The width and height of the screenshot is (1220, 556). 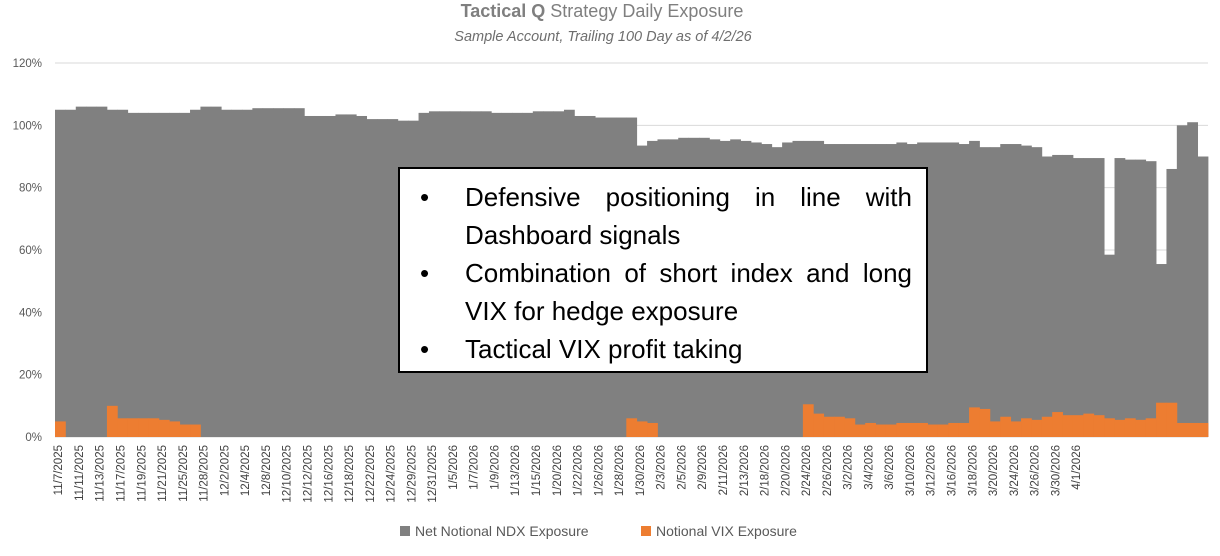 What do you see at coordinates (599, 470) in the screenshot?
I see `x-tick-label: 1/26/2026` at bounding box center [599, 470].